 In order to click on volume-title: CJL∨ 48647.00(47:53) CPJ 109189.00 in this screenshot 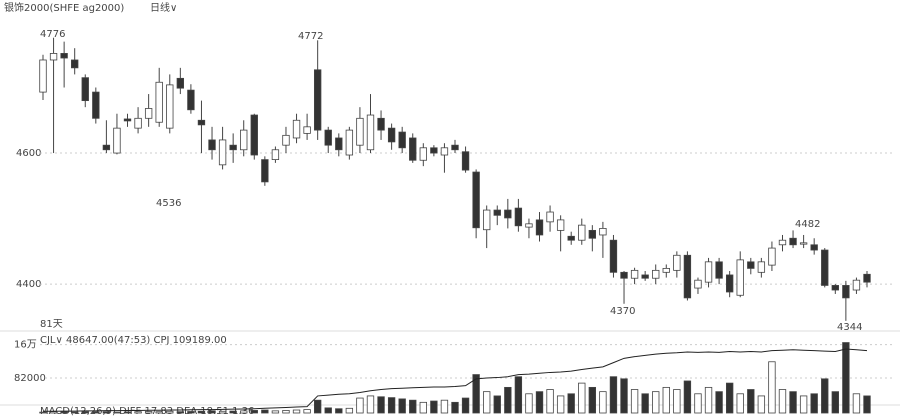, I will do `click(133, 340)`.